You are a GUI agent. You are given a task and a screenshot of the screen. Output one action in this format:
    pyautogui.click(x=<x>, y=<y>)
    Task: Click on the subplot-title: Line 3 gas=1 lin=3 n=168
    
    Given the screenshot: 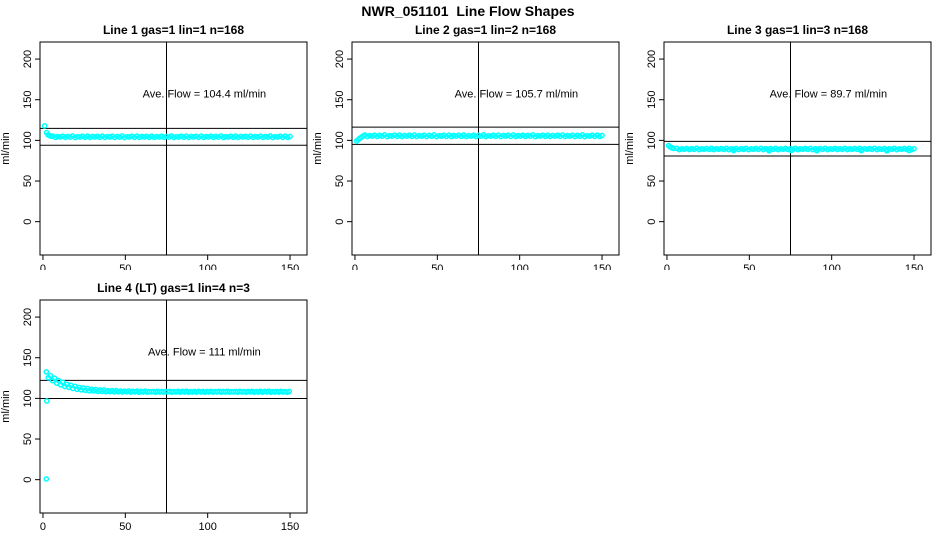 What is the action you would take?
    pyautogui.click(x=797, y=30)
    